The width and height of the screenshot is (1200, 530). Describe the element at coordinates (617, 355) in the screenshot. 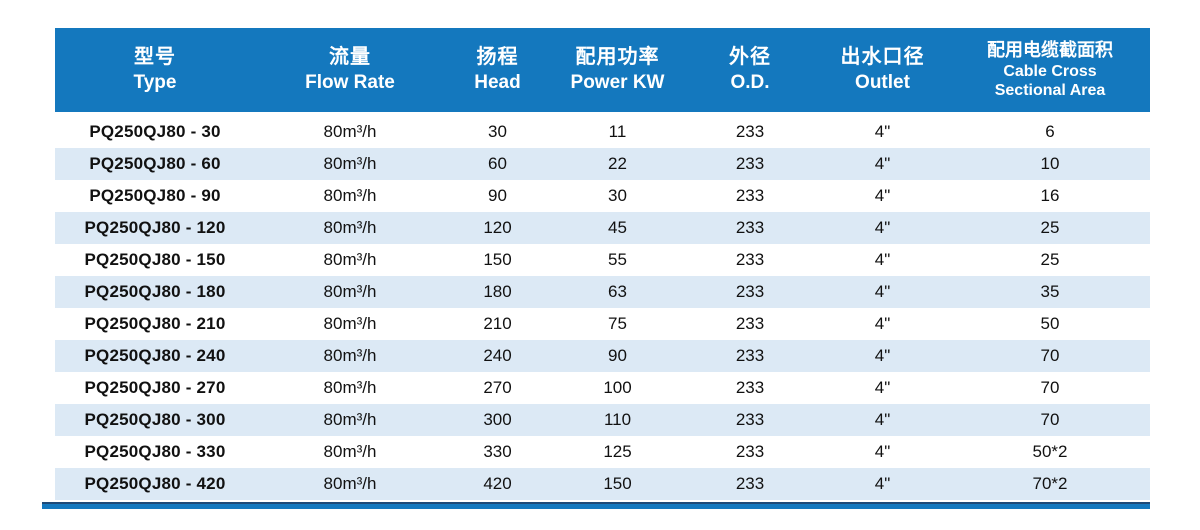

I see `cell-power-kw: 90` at that location.